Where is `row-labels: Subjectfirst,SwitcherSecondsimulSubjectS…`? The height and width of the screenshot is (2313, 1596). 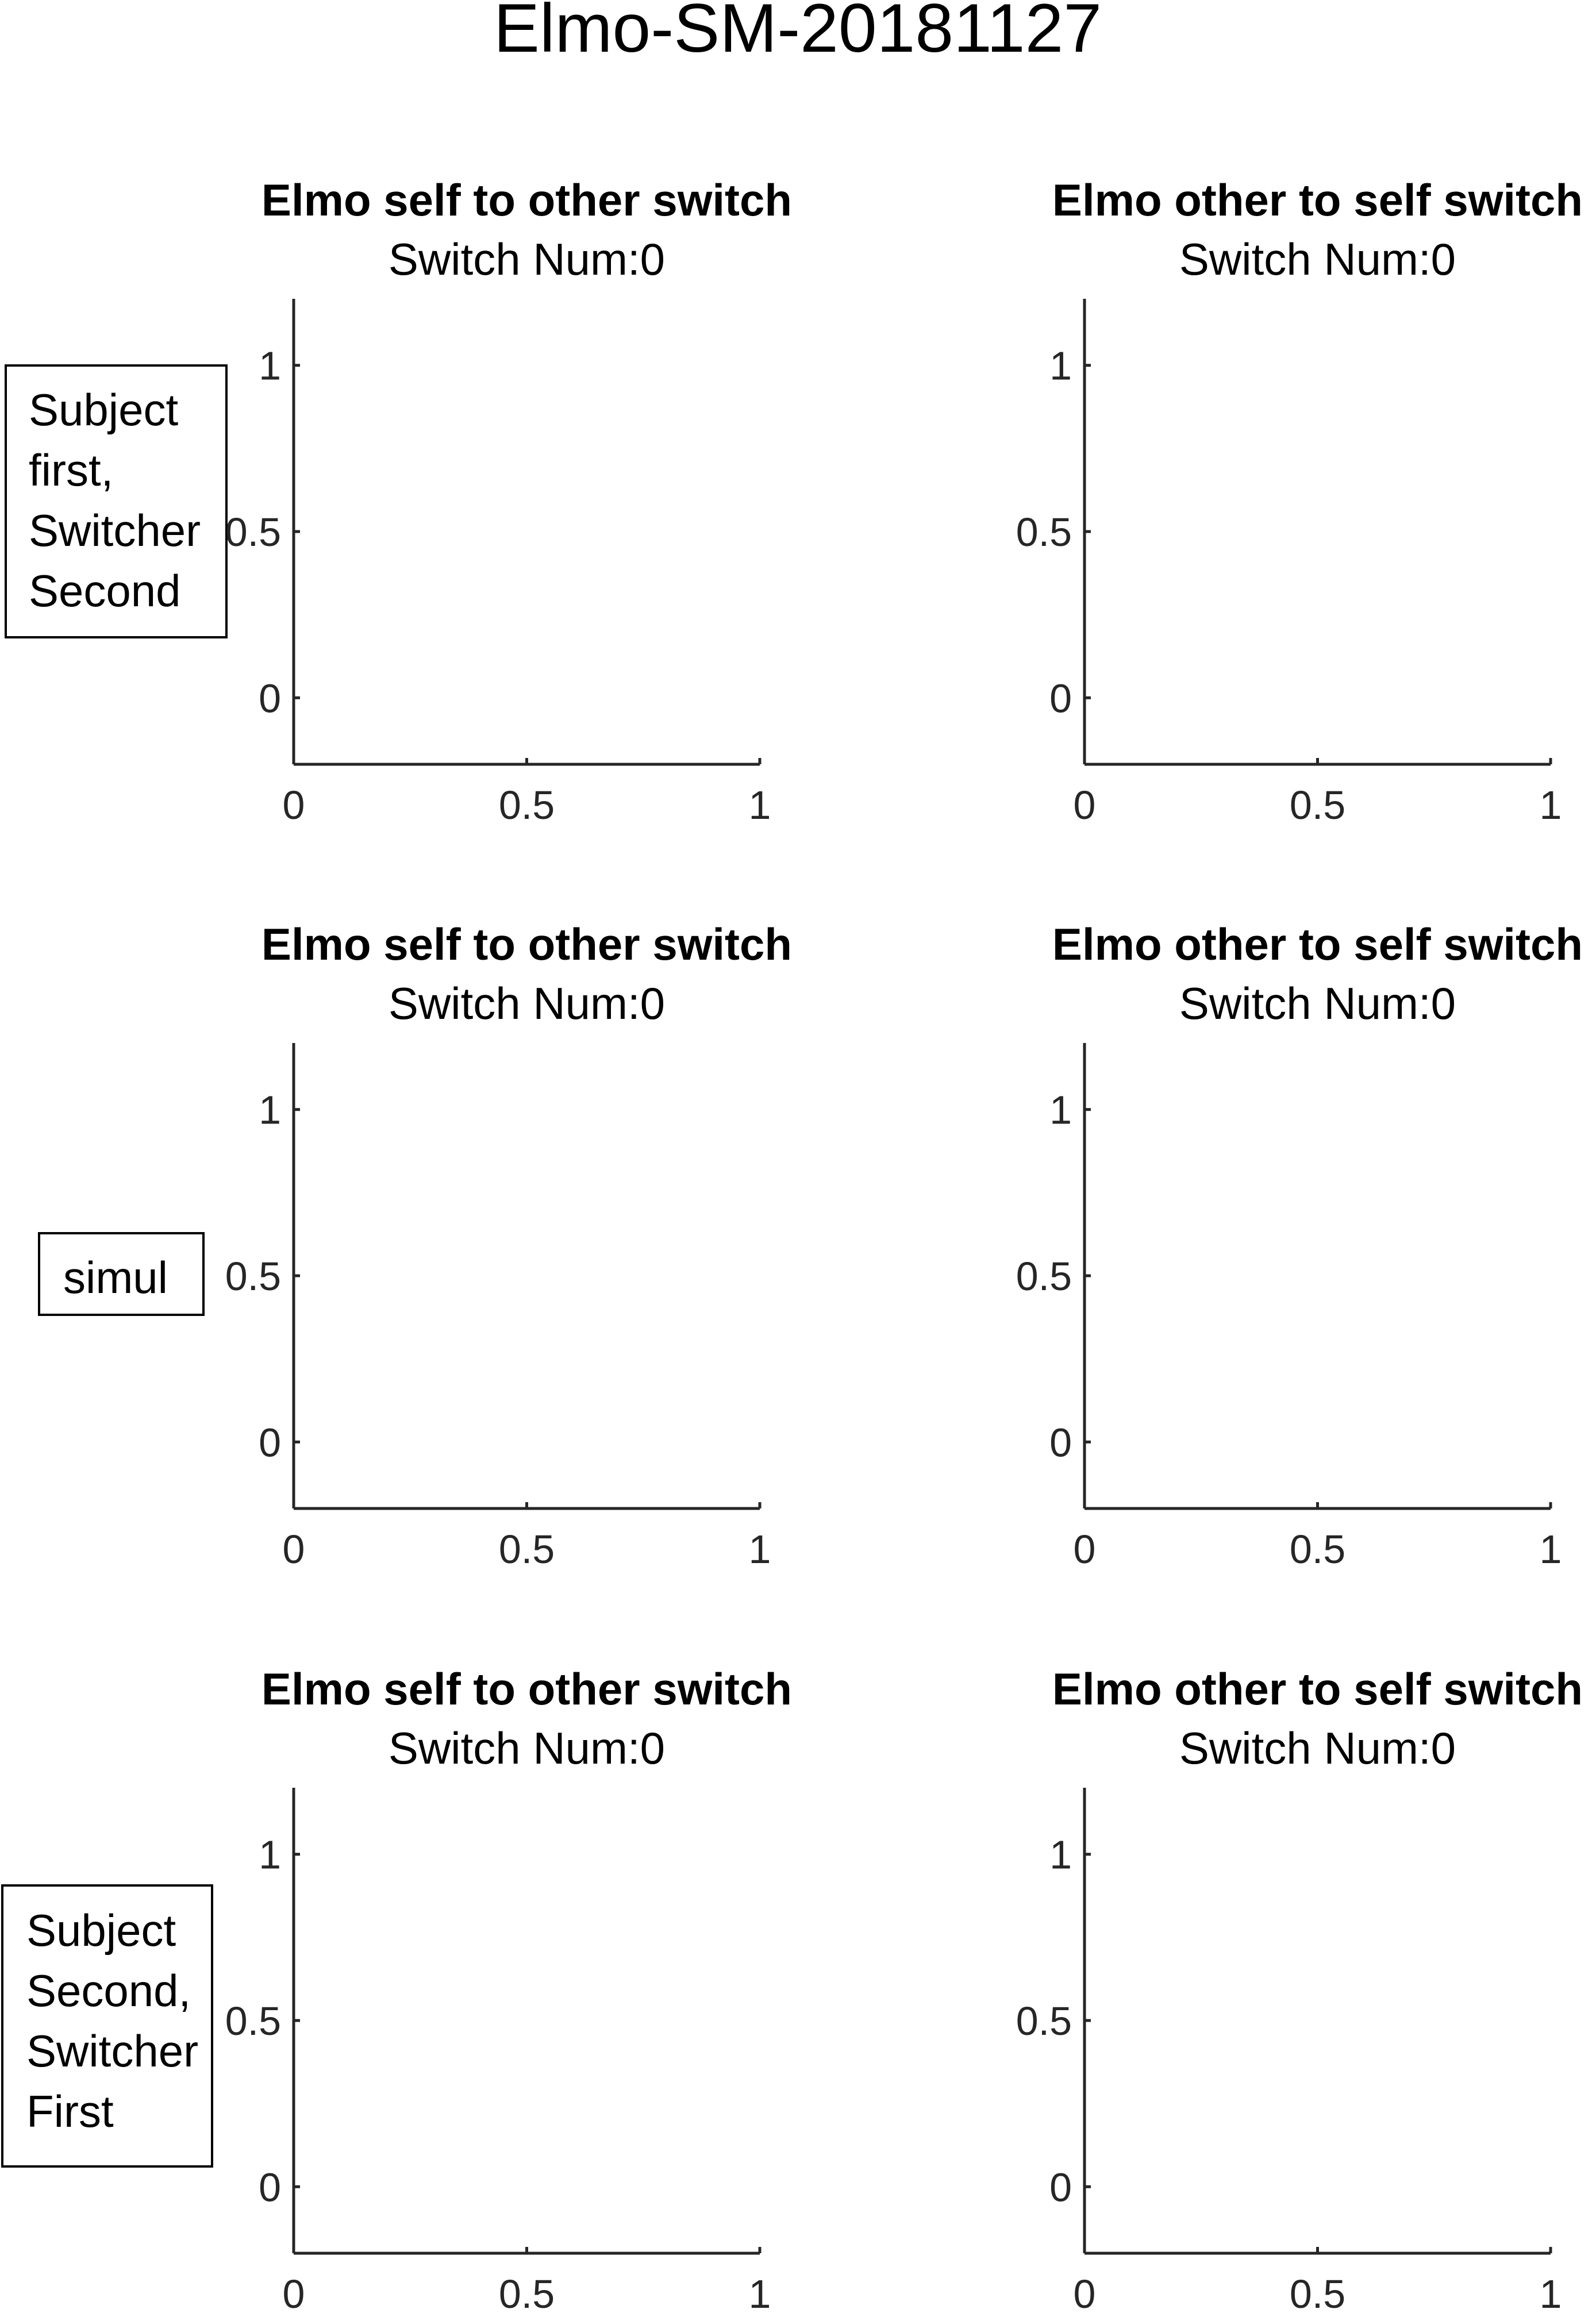 row-labels: Subjectfirst,SwitcherSecondsimulSubjectS… is located at coordinates (114, 1266).